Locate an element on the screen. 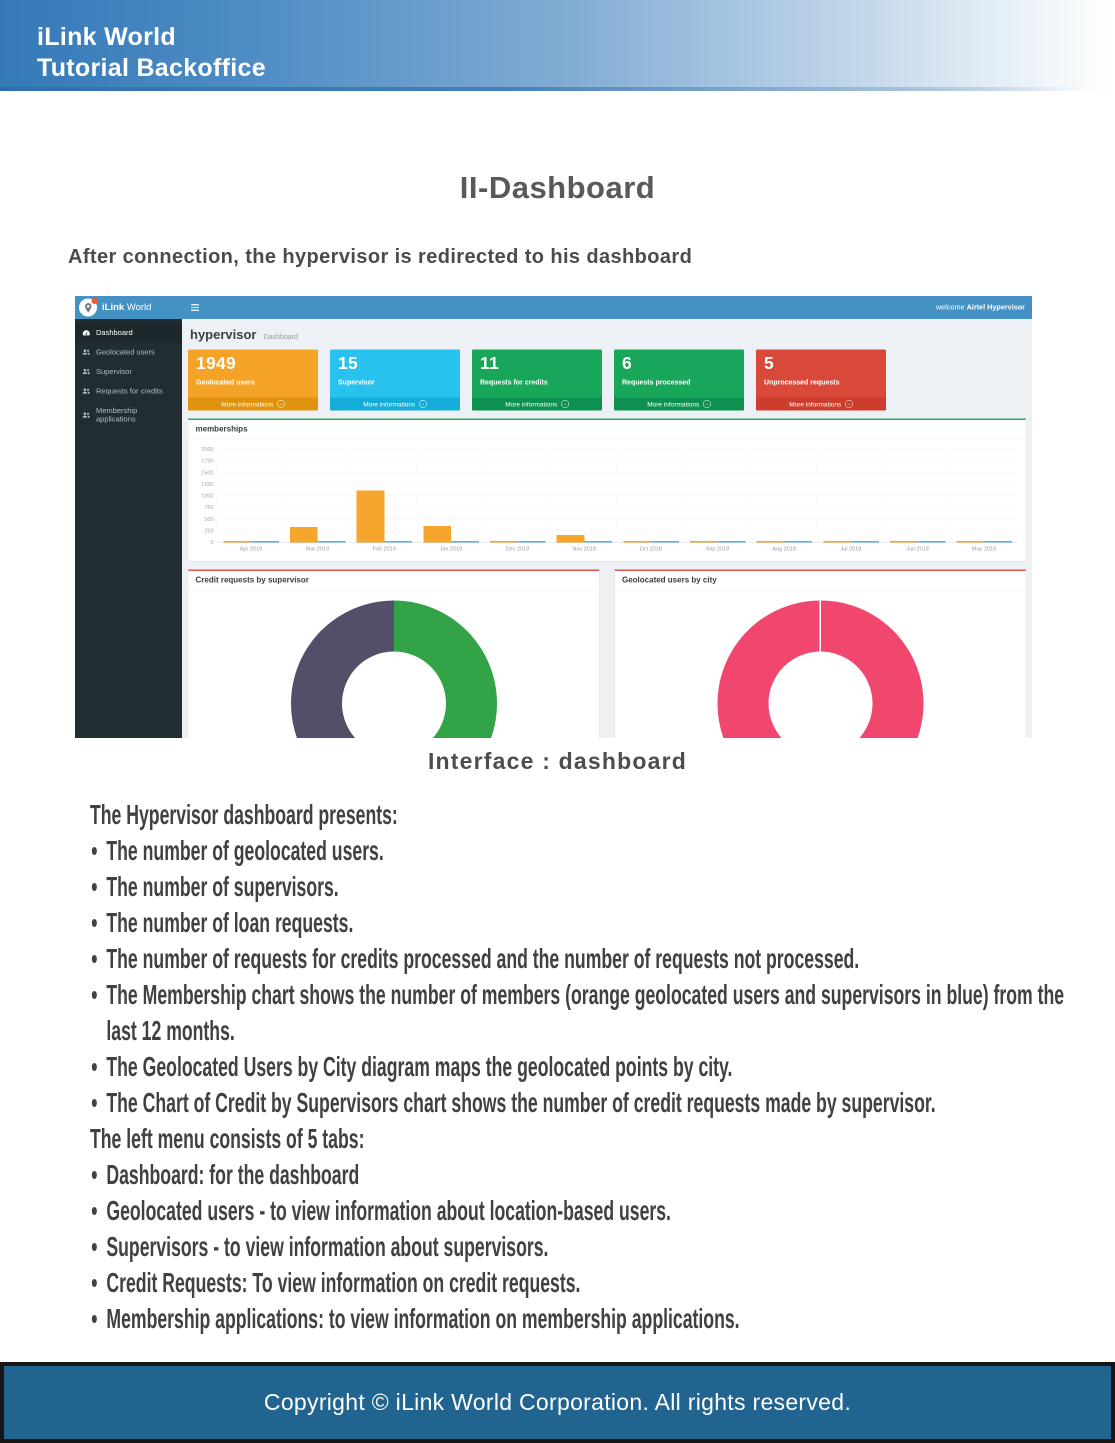  stat-value: 1949 is located at coordinates (216, 363).